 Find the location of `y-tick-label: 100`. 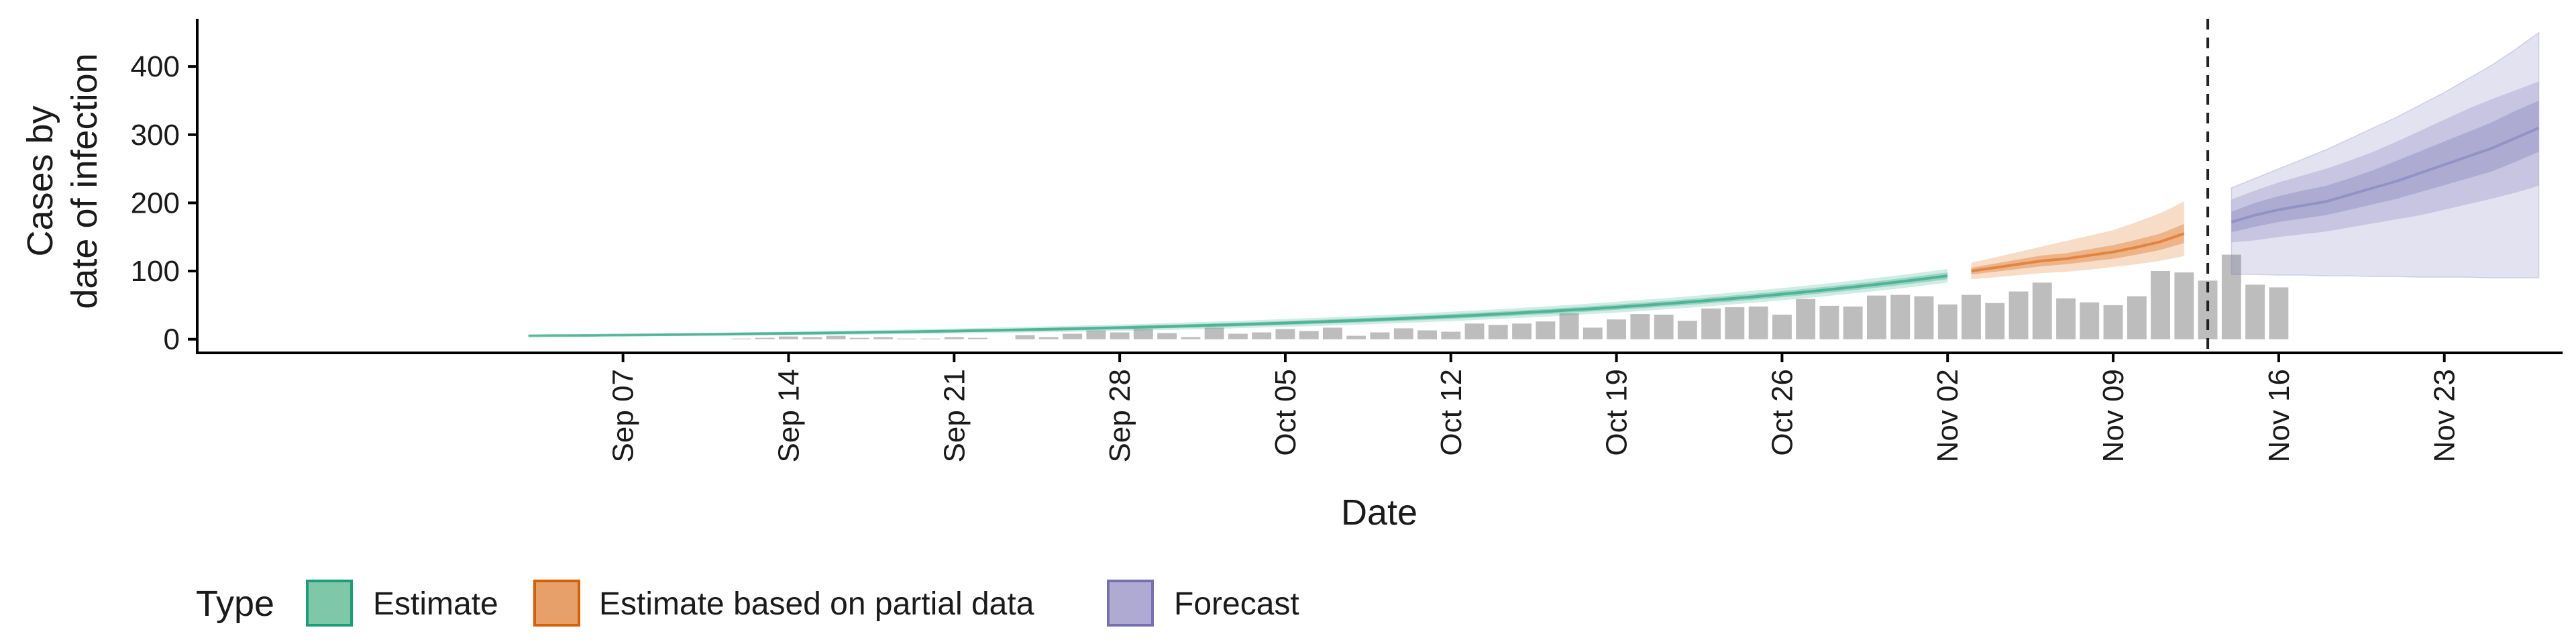

y-tick-label: 100 is located at coordinates (155, 271).